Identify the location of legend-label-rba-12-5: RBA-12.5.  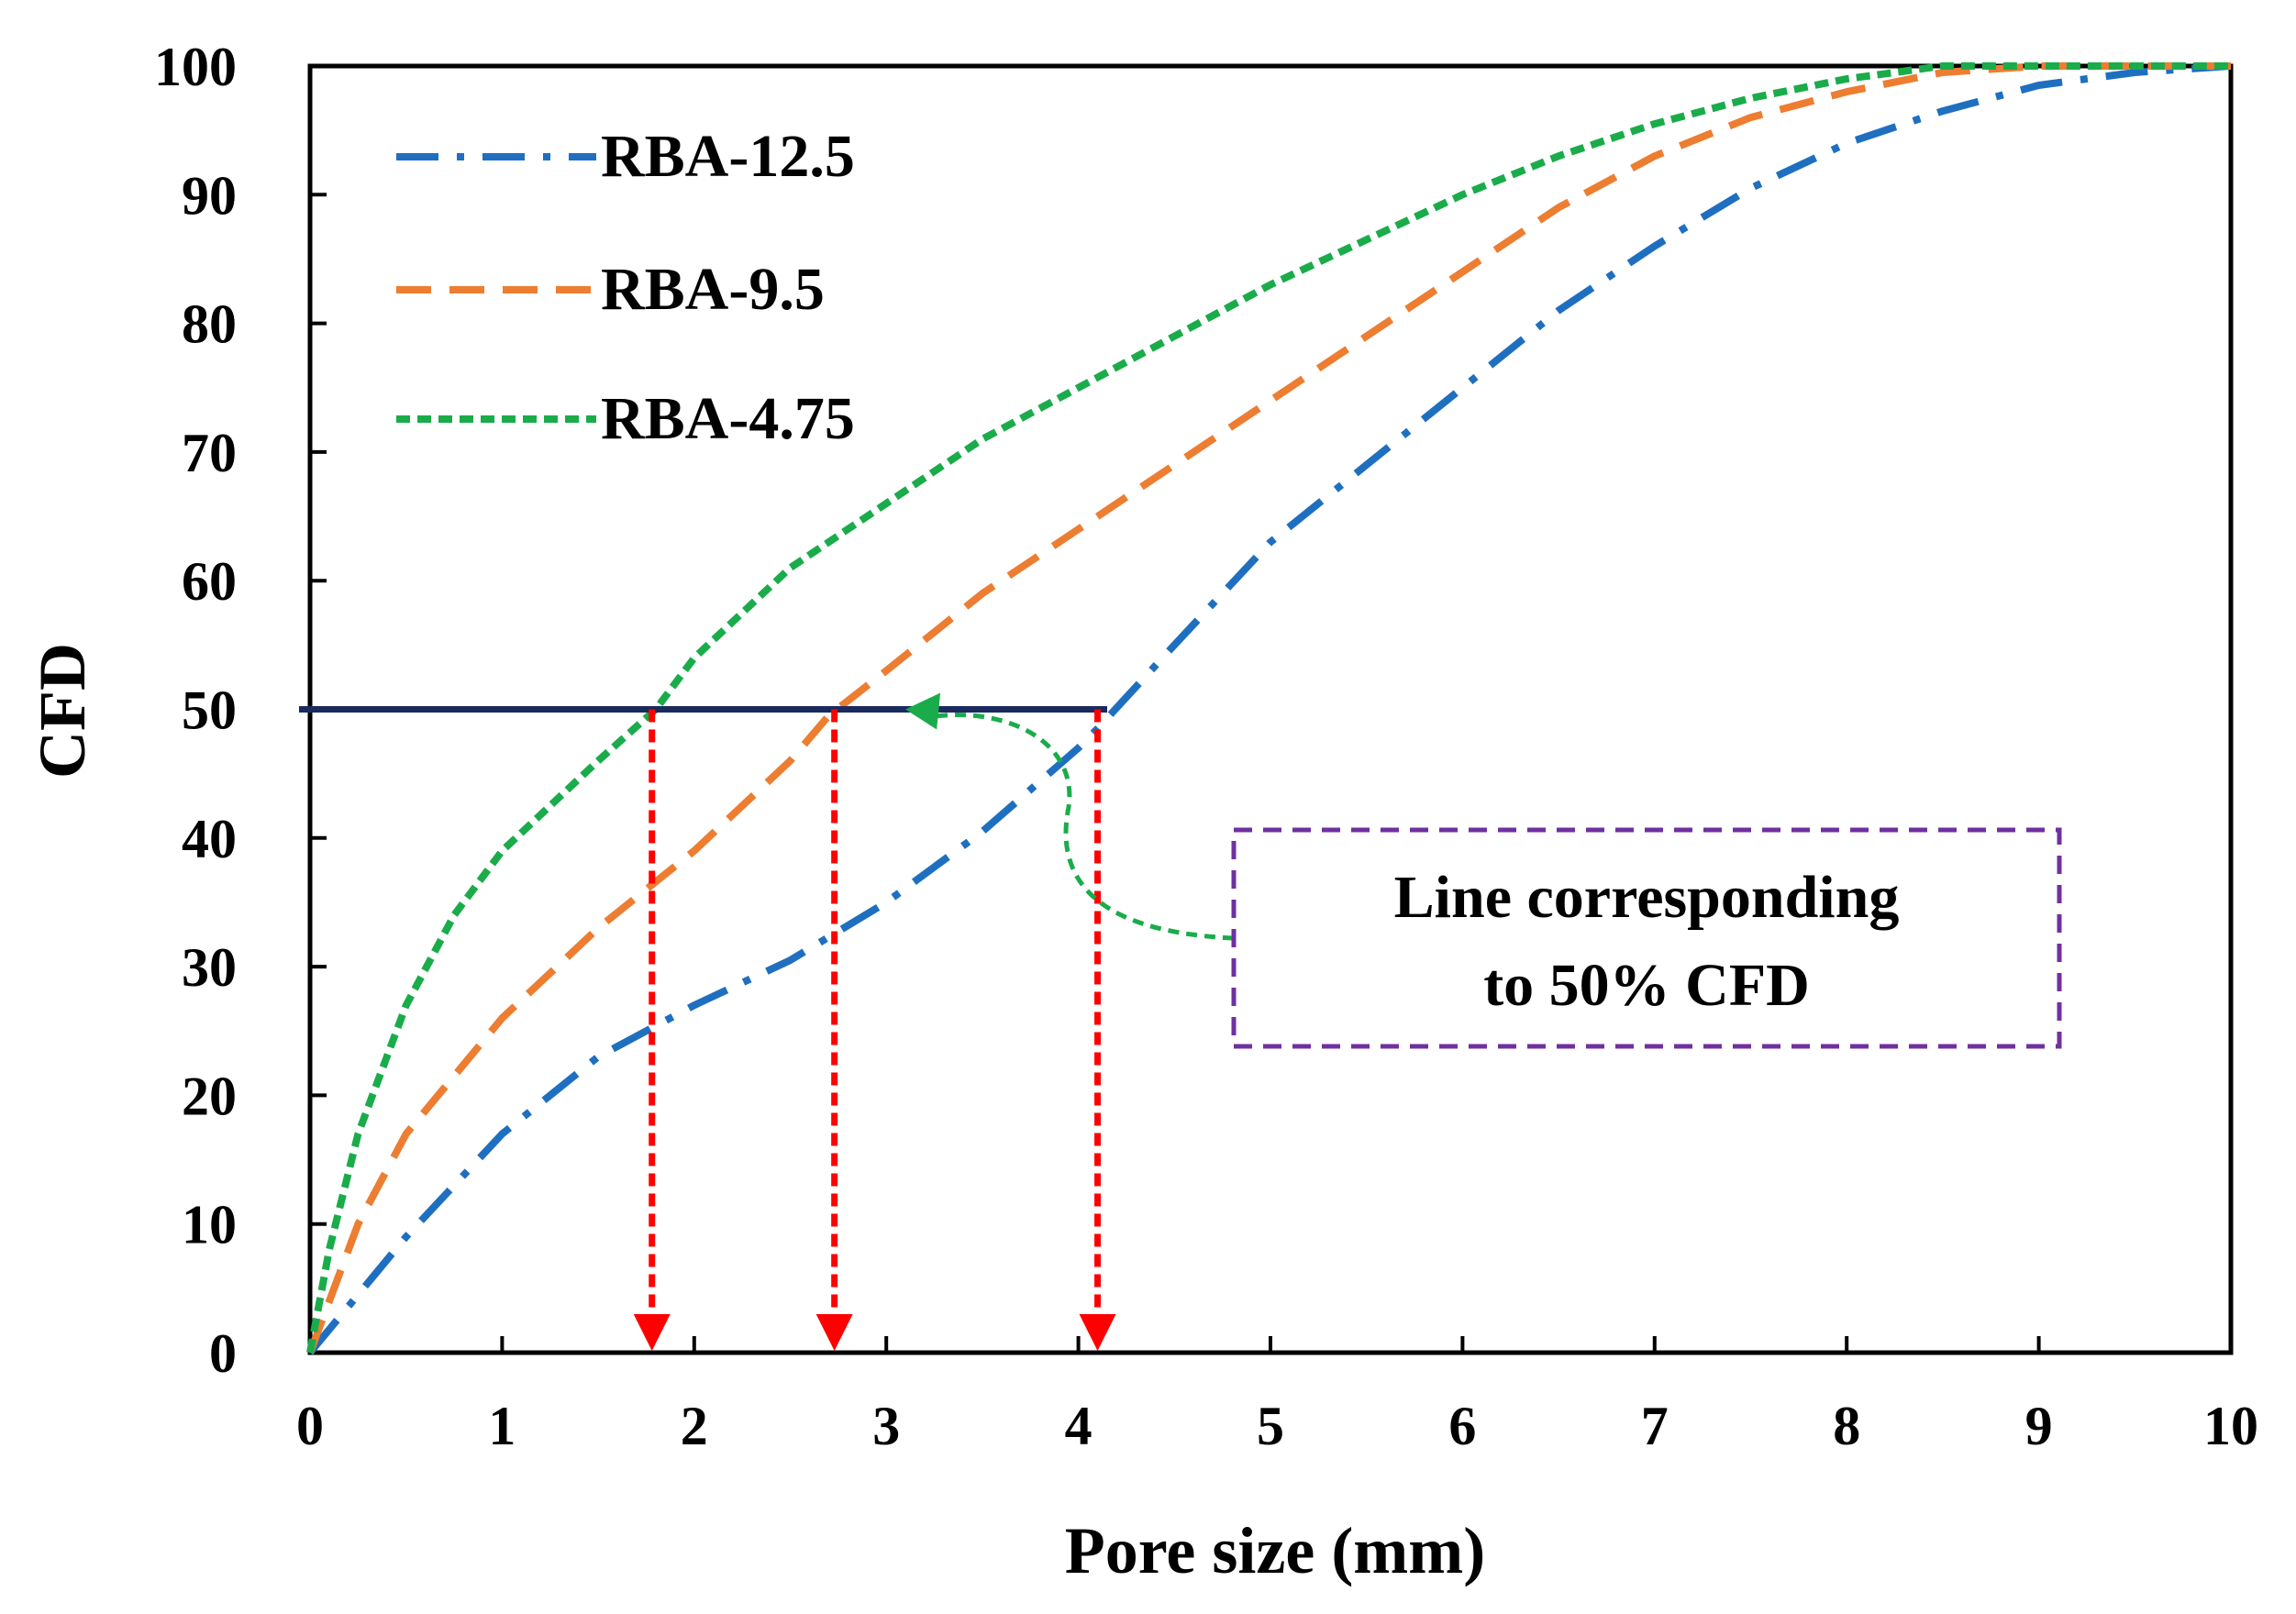
(728, 156).